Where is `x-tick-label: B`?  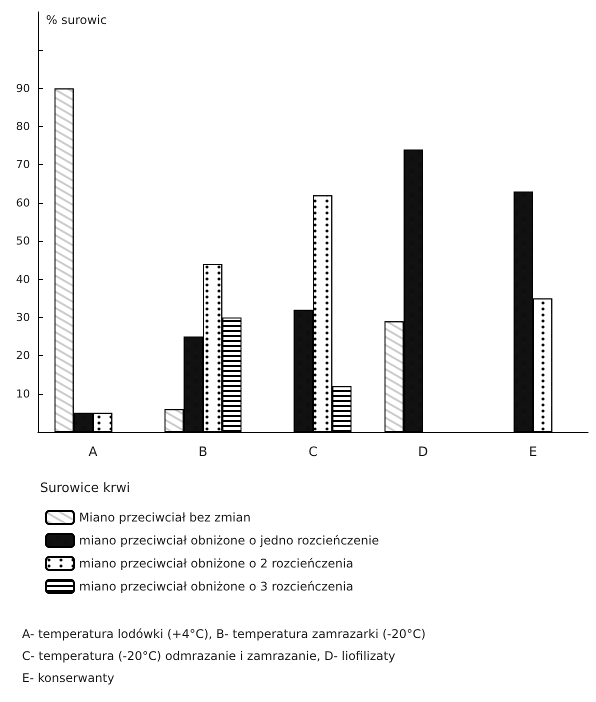 x-tick-label: B is located at coordinates (203, 452).